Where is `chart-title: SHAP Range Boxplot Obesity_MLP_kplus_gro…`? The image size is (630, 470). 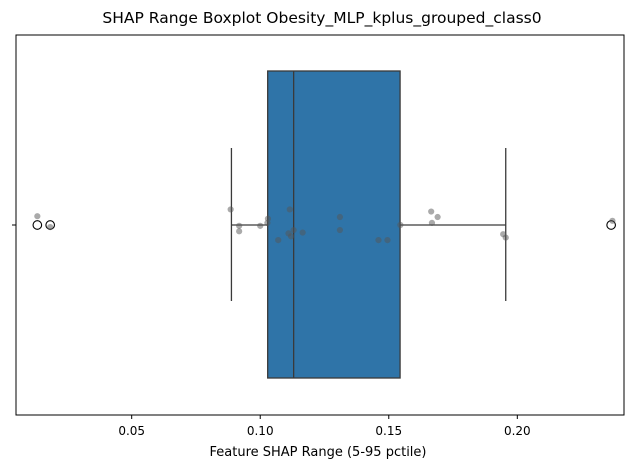 chart-title: SHAP Range Boxplot Obesity_MLP_kplus_gro… is located at coordinates (321, 18).